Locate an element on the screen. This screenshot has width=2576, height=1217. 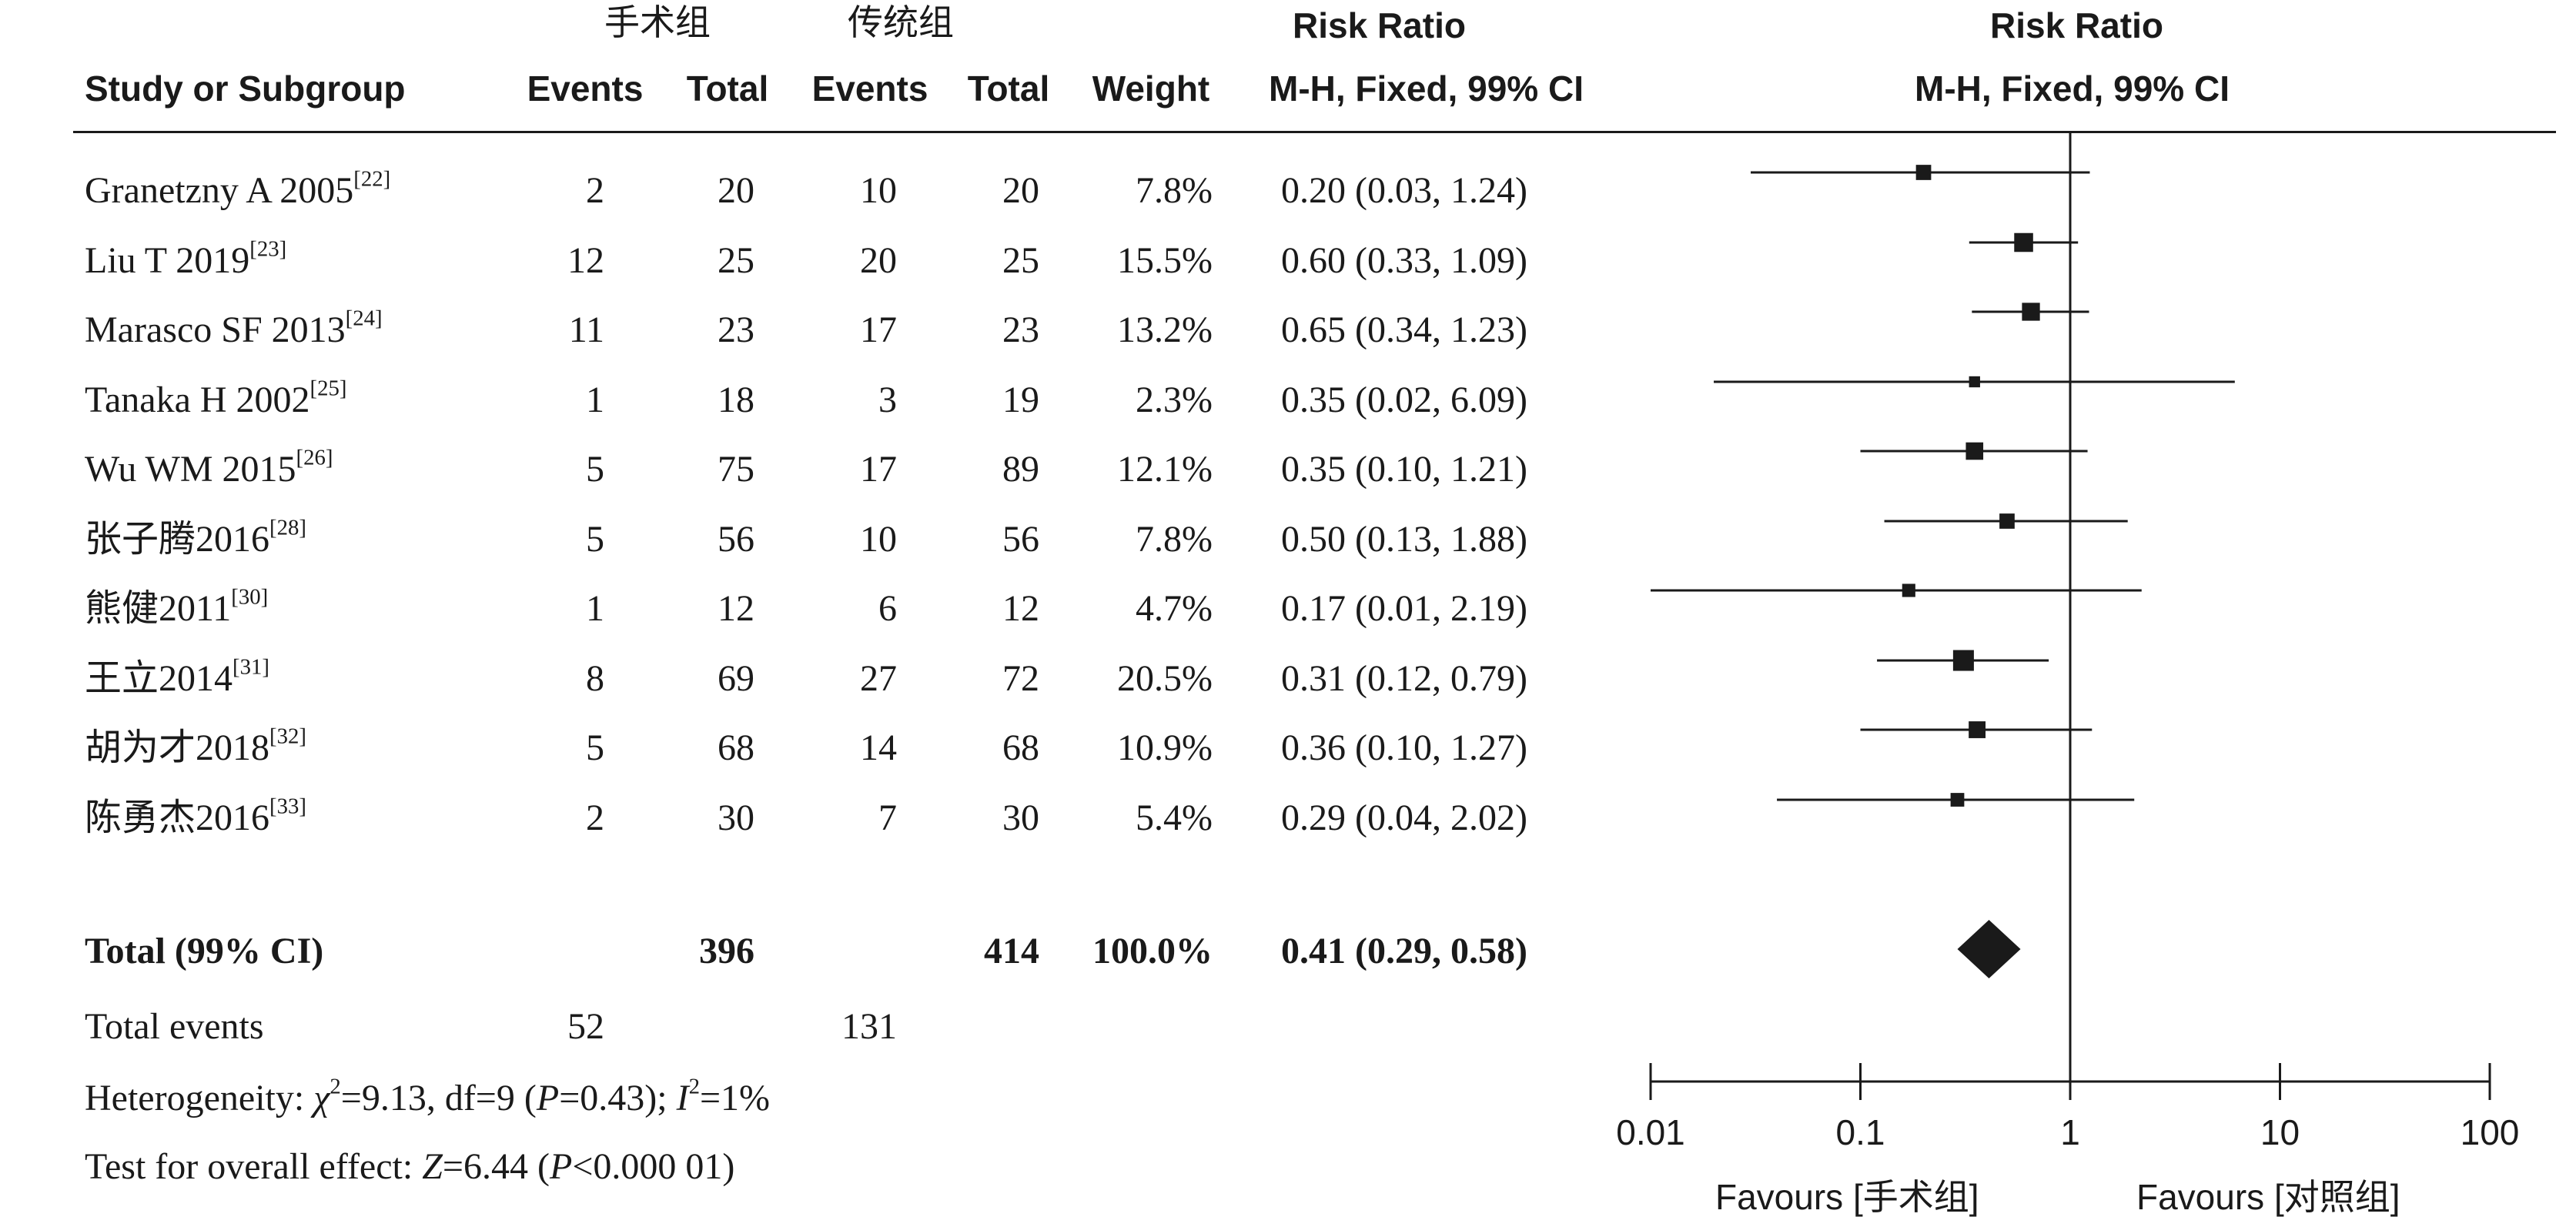
study-exp-total: 68 is located at coordinates (736, 747).